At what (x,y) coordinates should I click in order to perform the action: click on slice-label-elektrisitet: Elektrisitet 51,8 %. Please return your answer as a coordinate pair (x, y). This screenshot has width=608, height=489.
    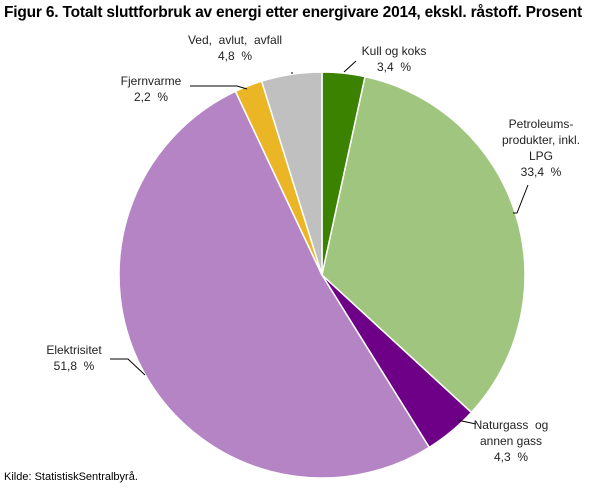
    Looking at the image, I should click on (74, 358).